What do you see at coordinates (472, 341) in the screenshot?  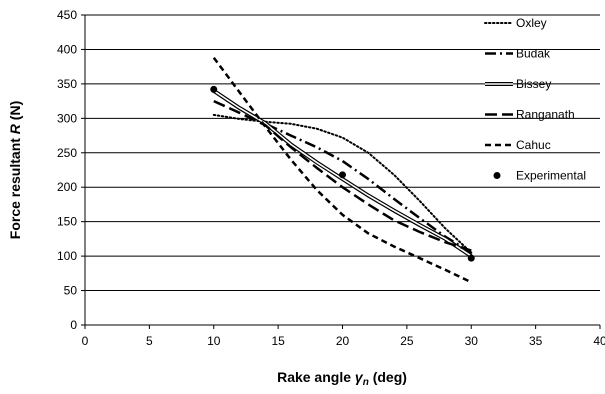 I see `x-tick-label: 30` at bounding box center [472, 341].